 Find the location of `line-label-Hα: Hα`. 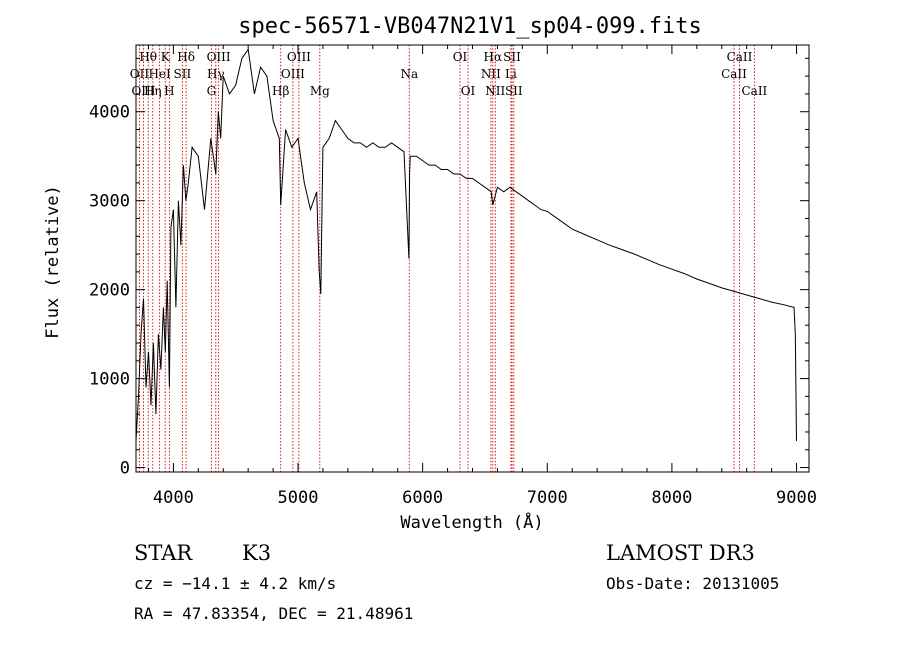

line-label-Hα: Hα is located at coordinates (493, 57).